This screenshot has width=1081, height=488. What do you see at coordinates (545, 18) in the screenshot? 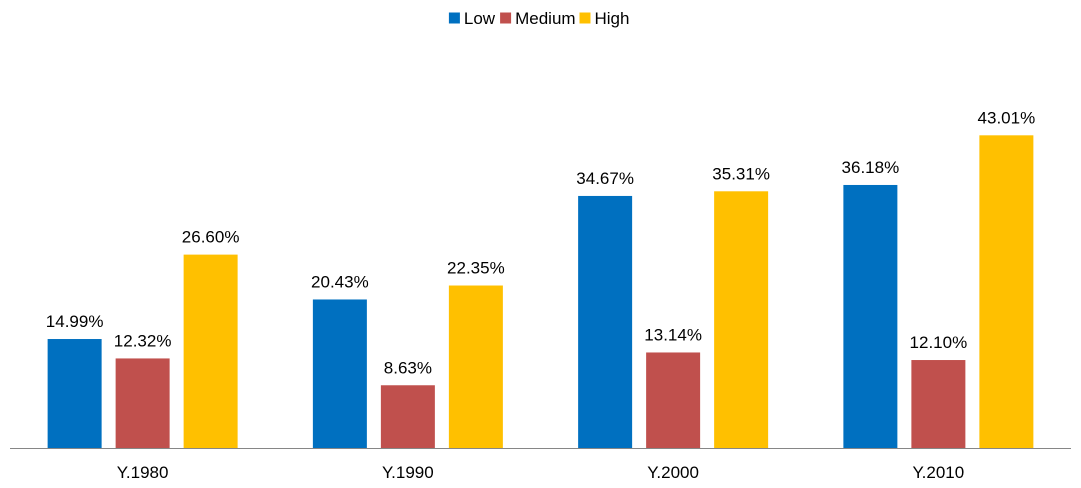
I see `legend-label-medium: Medium` at bounding box center [545, 18].